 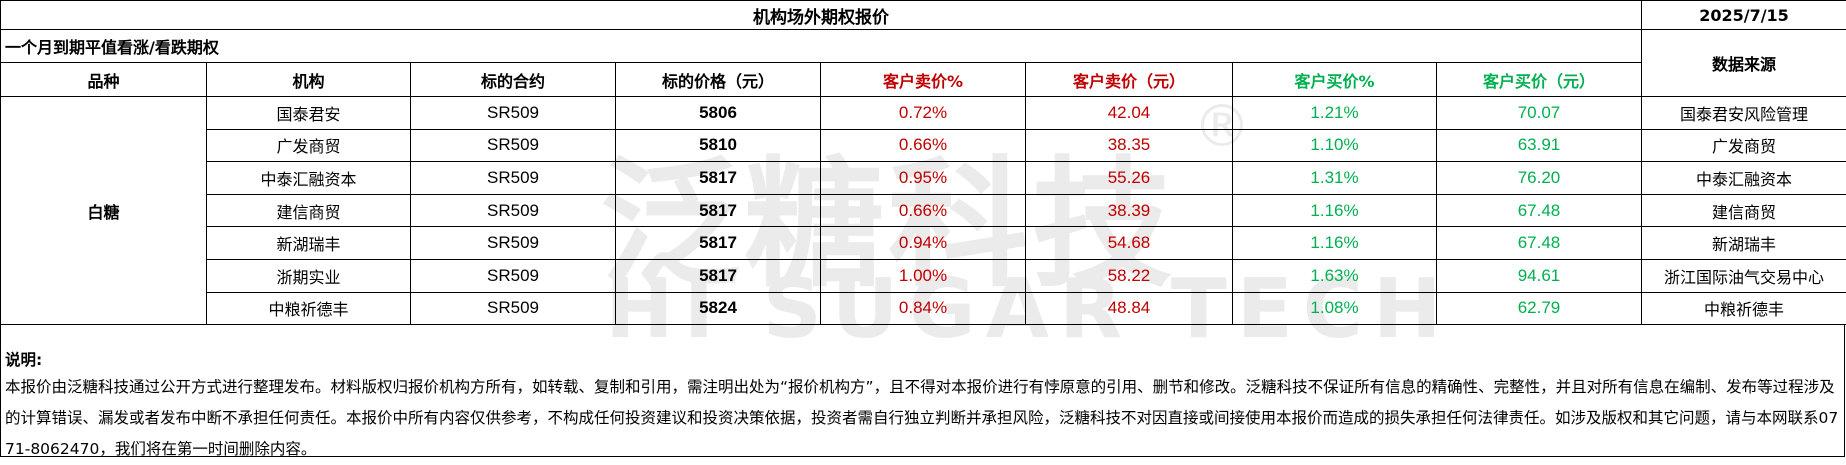 What do you see at coordinates (1539, 308) in the screenshot?
I see `cell-buy: 62.79` at bounding box center [1539, 308].